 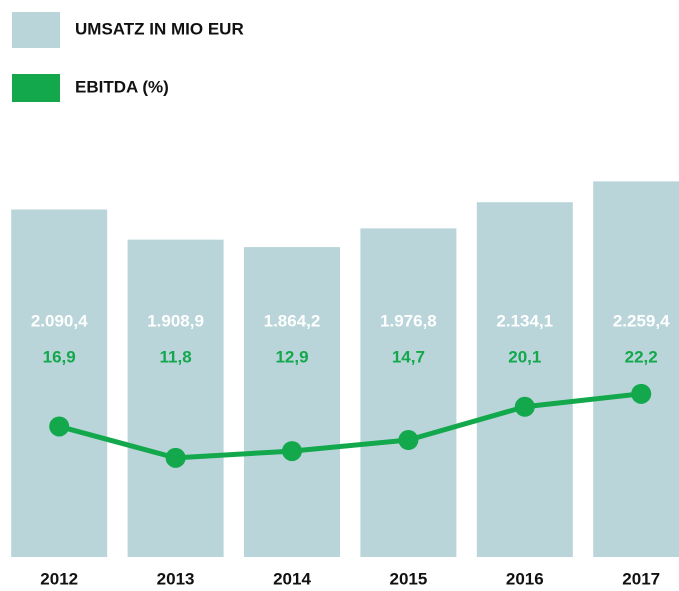 I want to click on line-value-label: 16,9, so click(x=59, y=356).